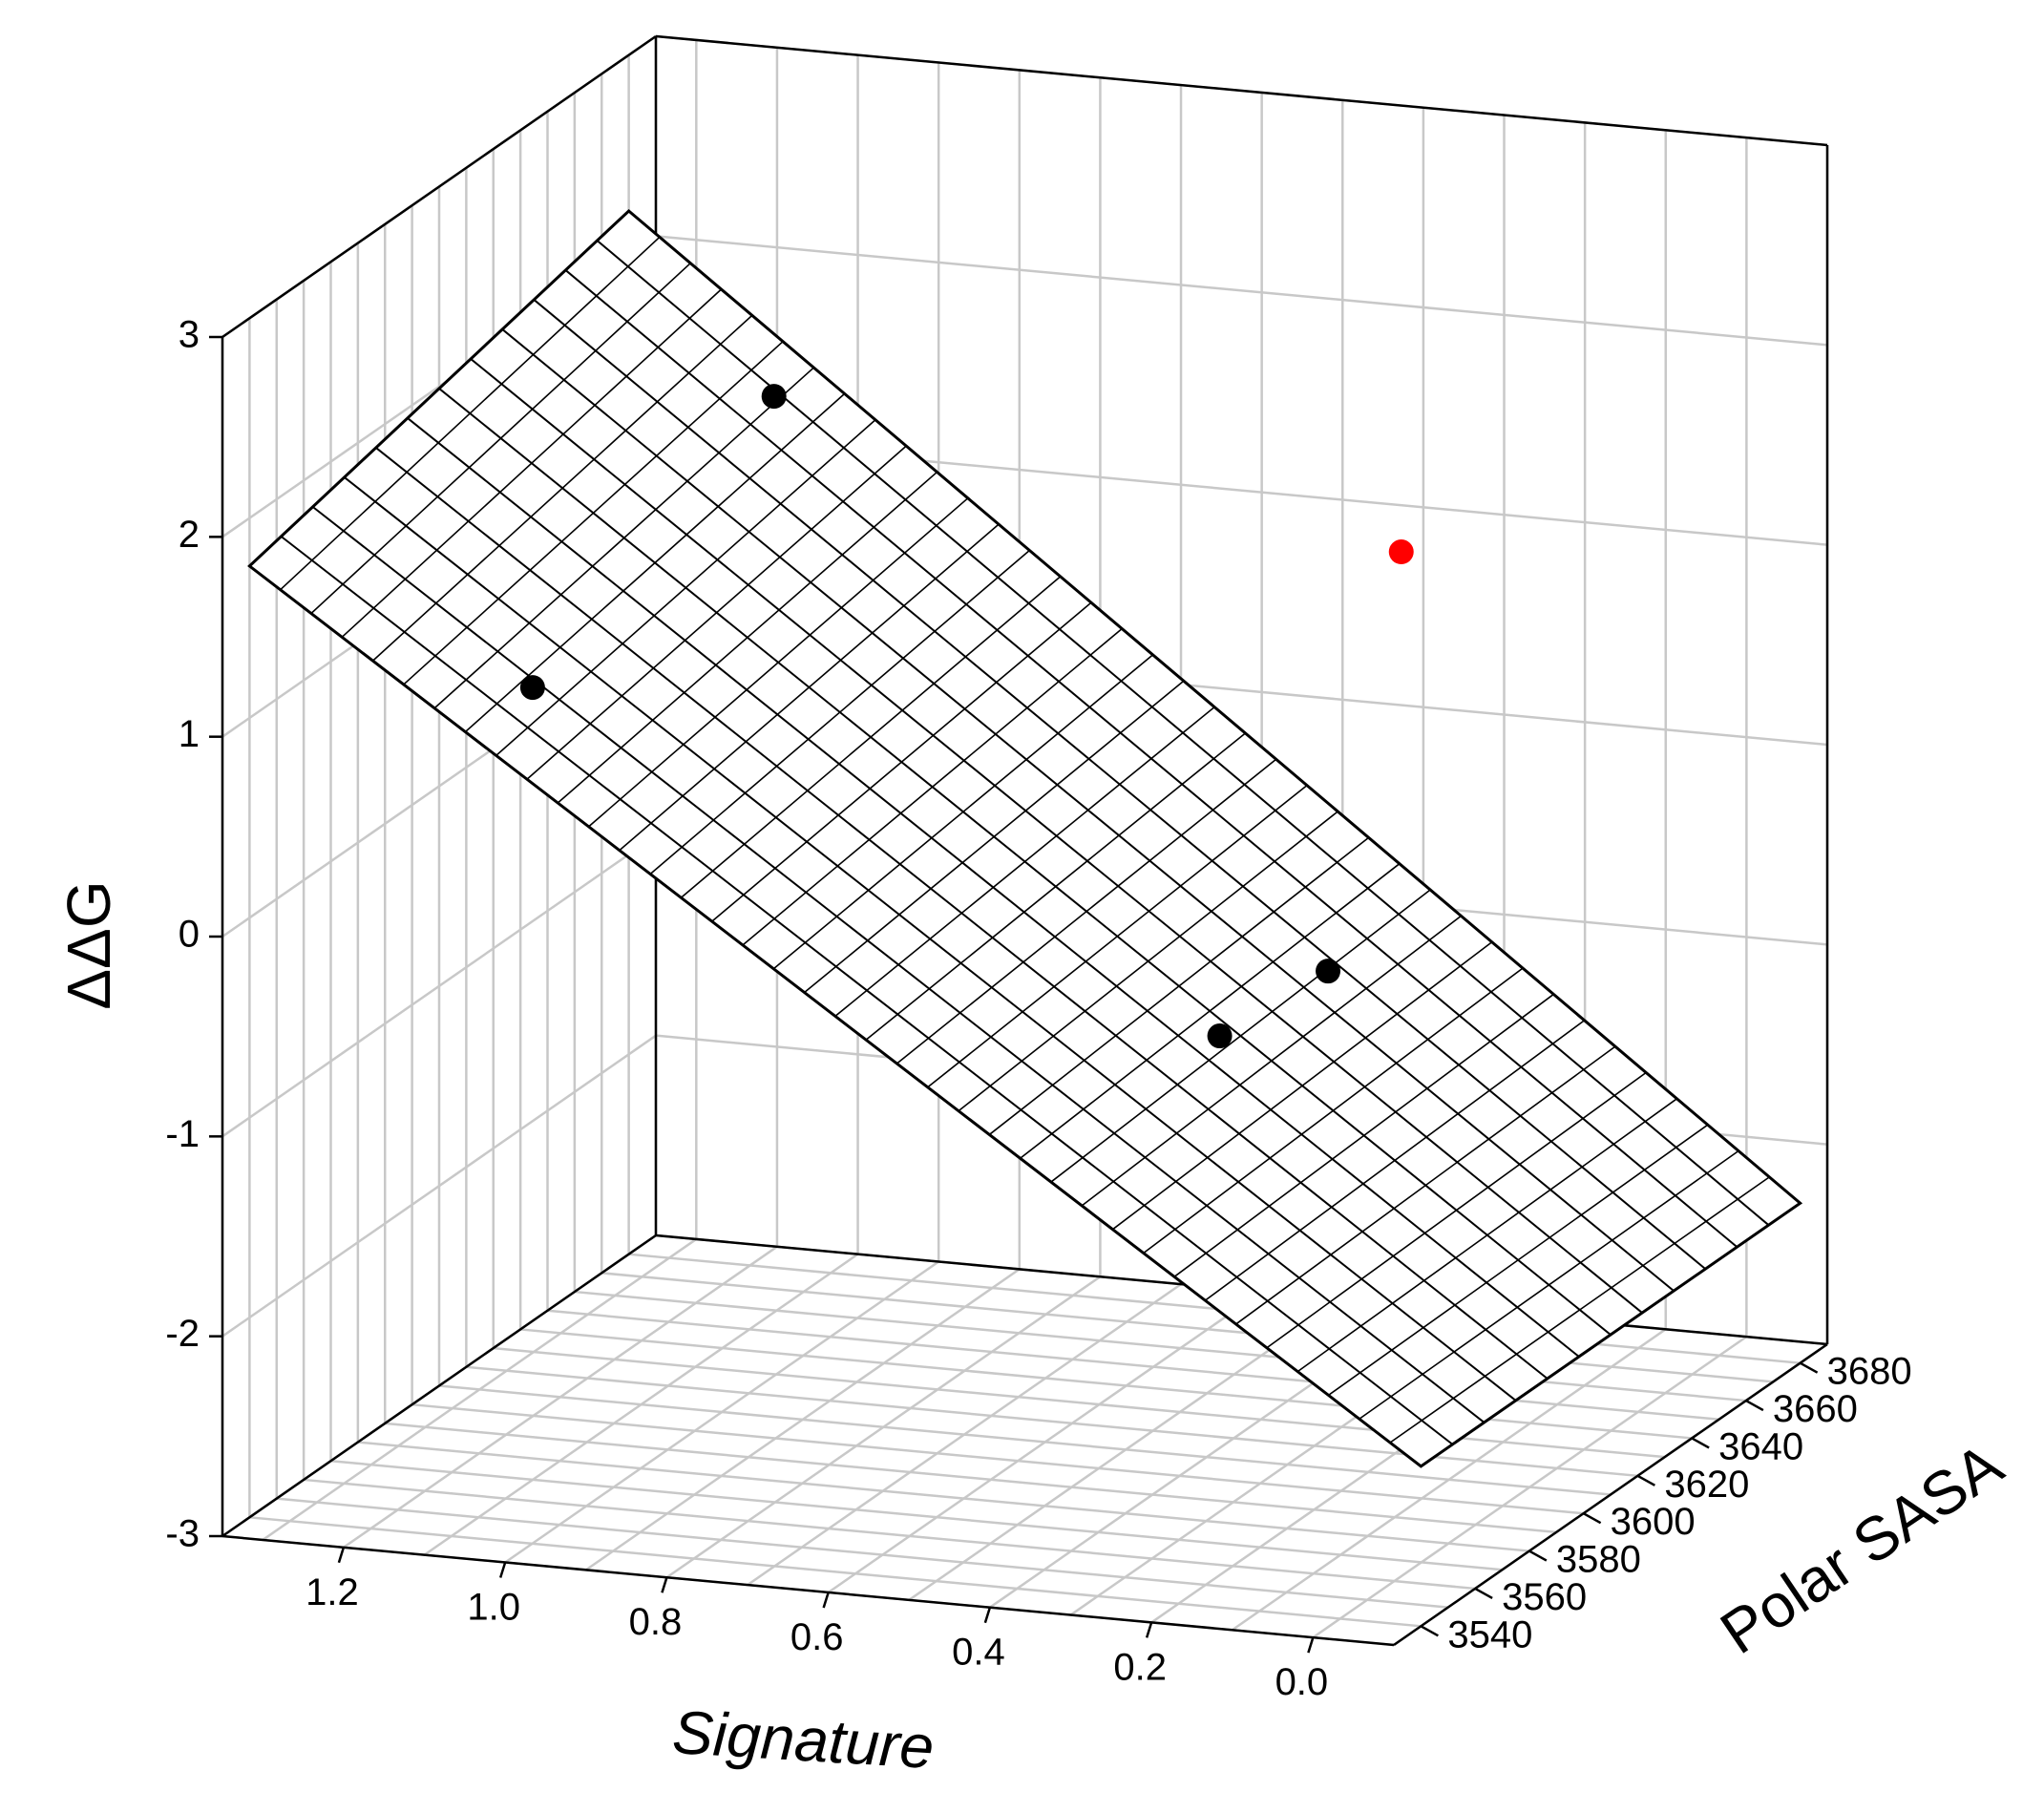  Describe the element at coordinates (1302, 1682) in the screenshot. I see `x-tick-label: 0.0` at that location.